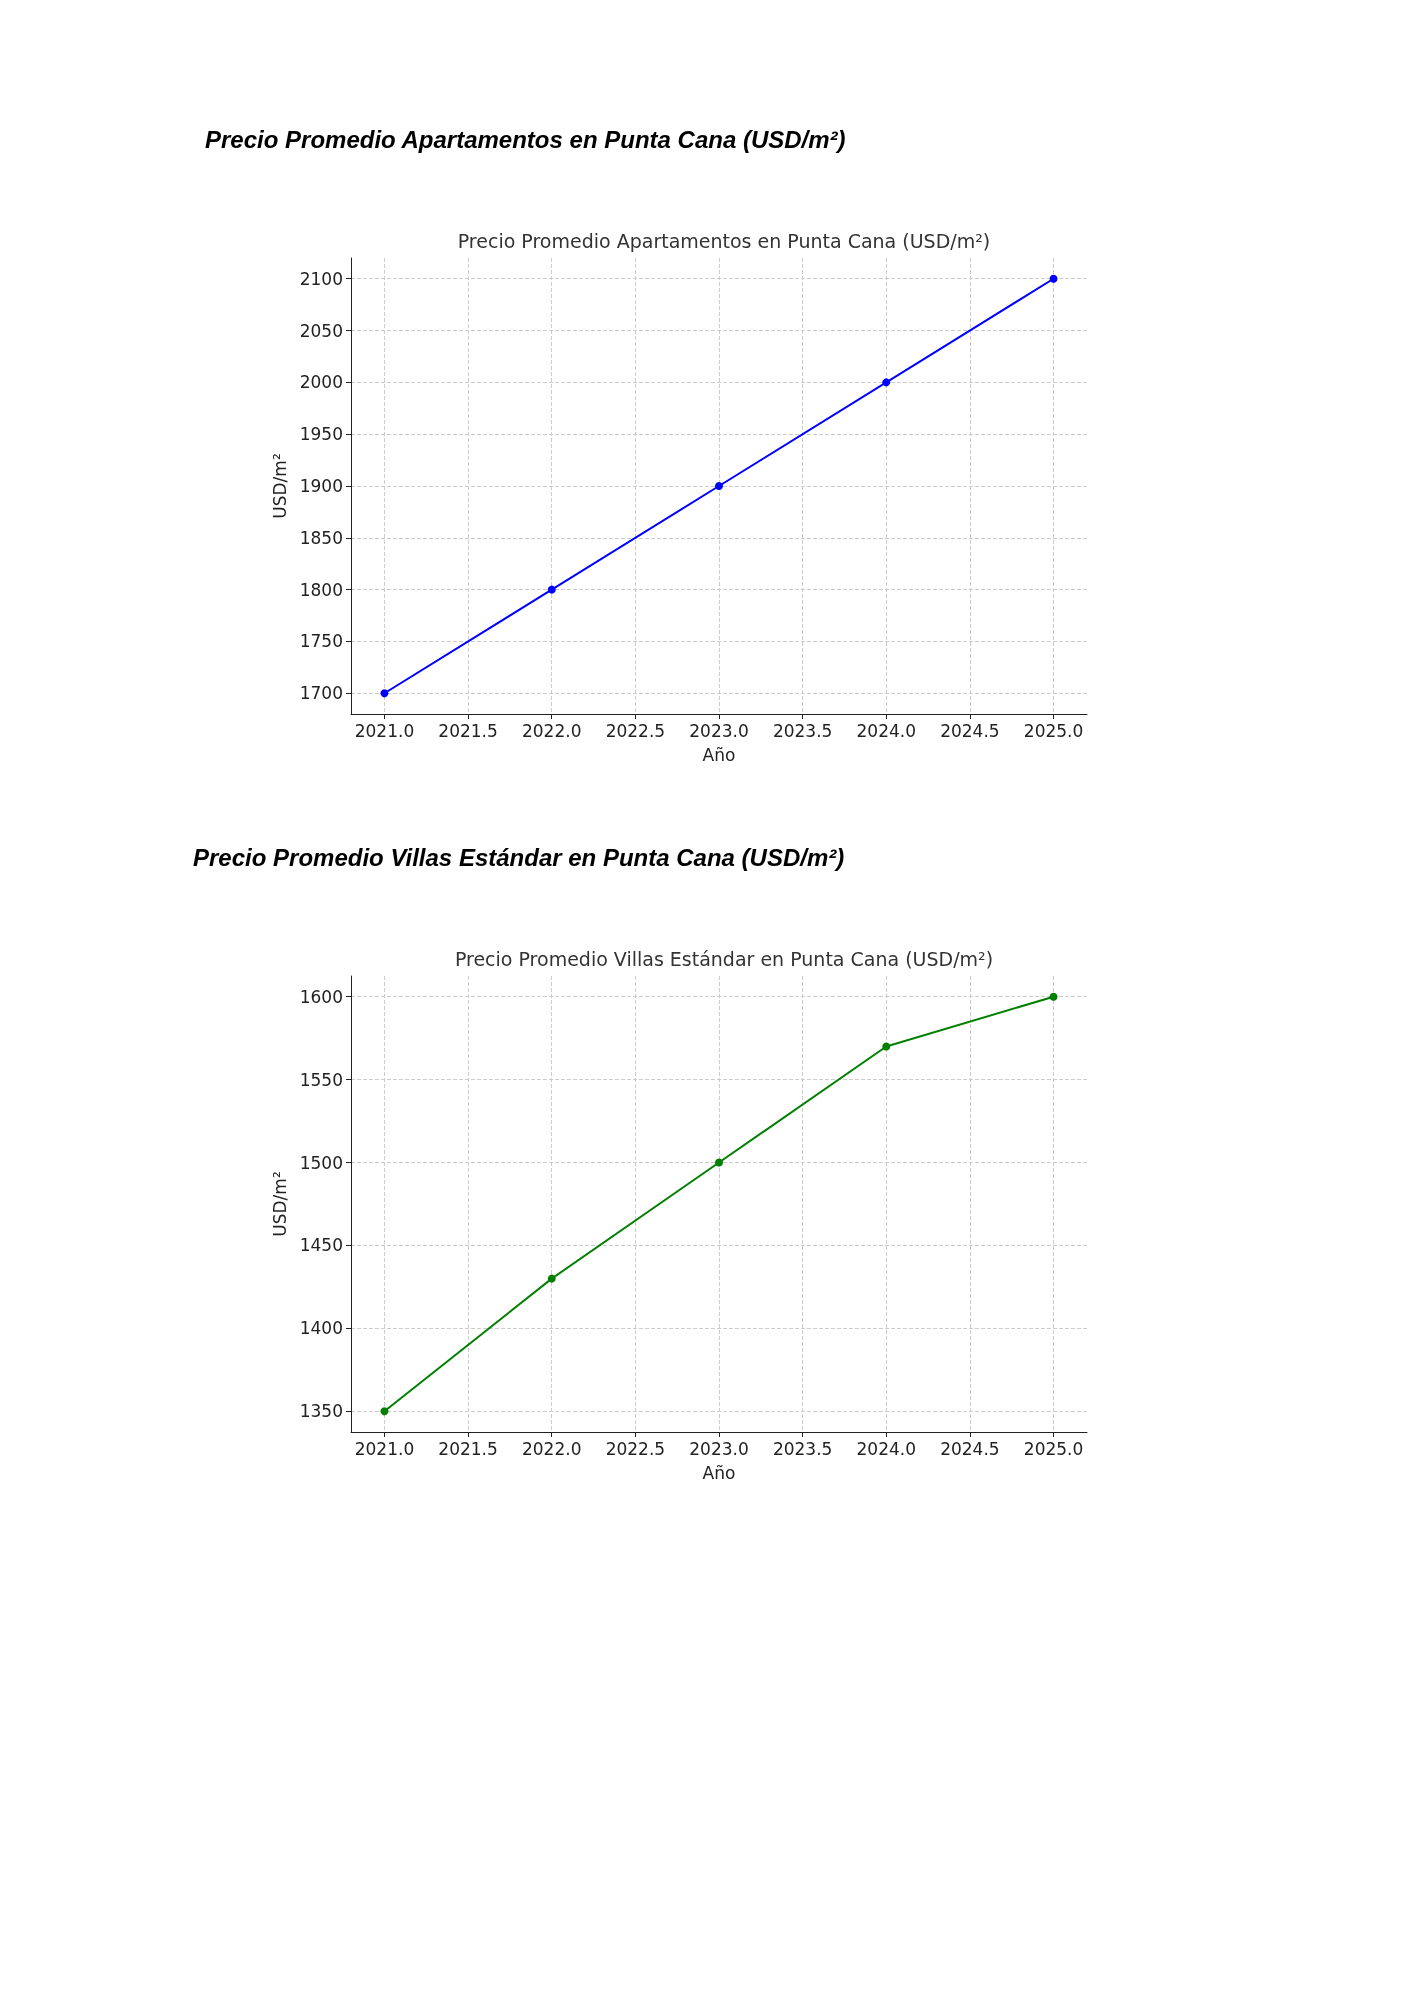 This screenshot has height=2000, width=1415. Describe the element at coordinates (321, 1245) in the screenshot. I see `y-tick-label: 1450` at that location.